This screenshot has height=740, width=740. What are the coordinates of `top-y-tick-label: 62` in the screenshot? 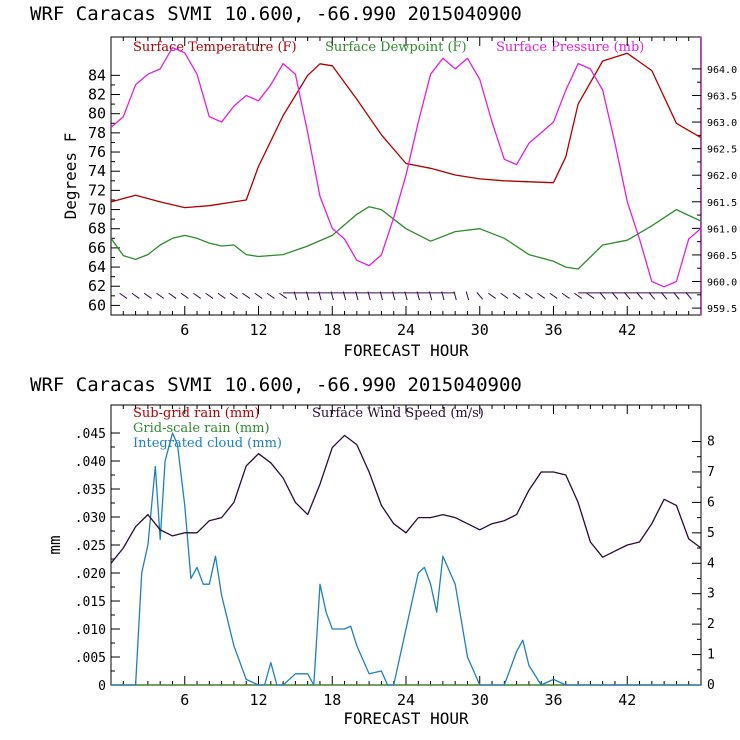 It's located at (97, 286).